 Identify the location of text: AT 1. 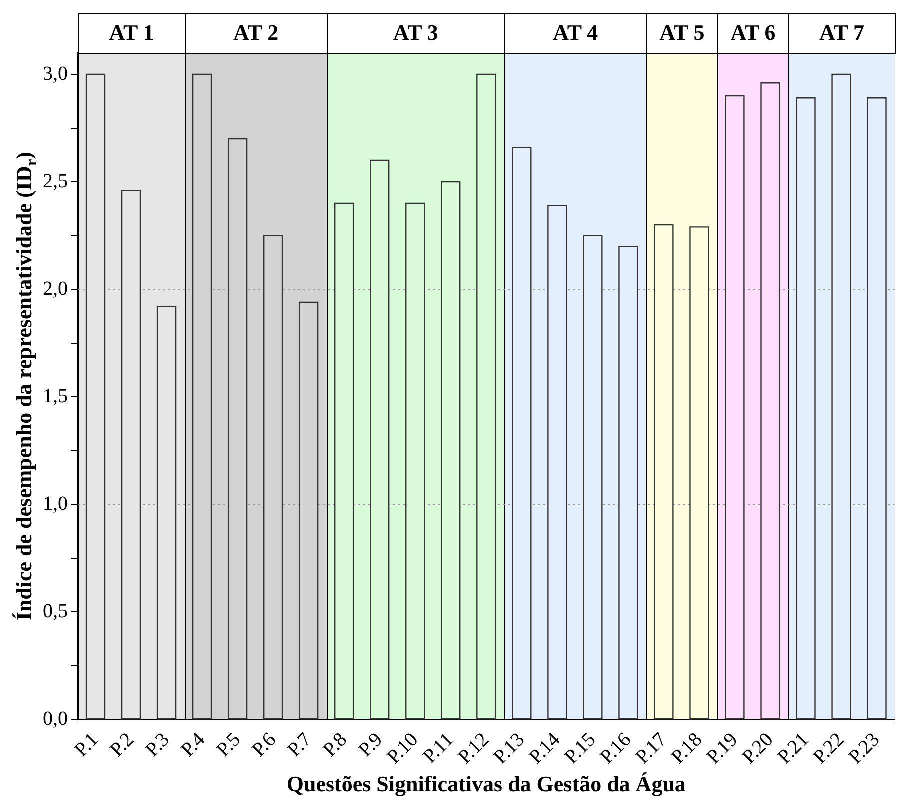
(132, 33).